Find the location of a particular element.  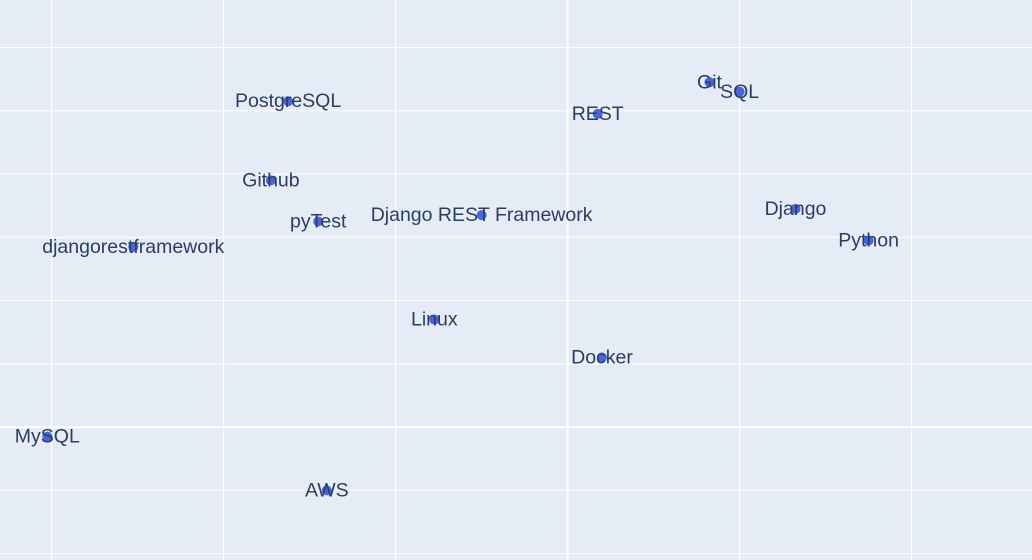

data-point-label: djangorestframework is located at coordinates (133, 247).